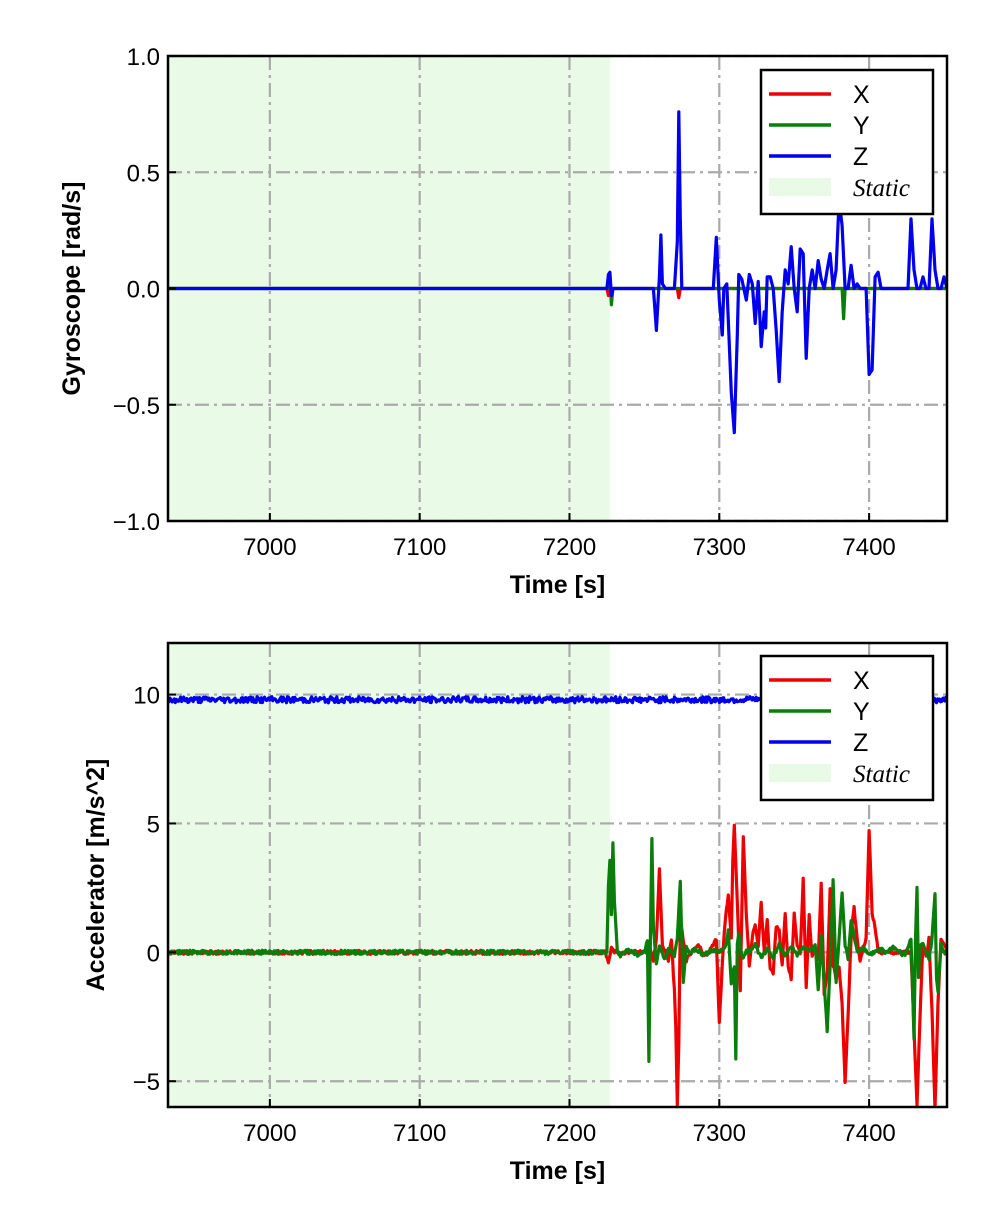  Describe the element at coordinates (136, 522) in the screenshot. I see `y-tick-label: −1.0` at that location.